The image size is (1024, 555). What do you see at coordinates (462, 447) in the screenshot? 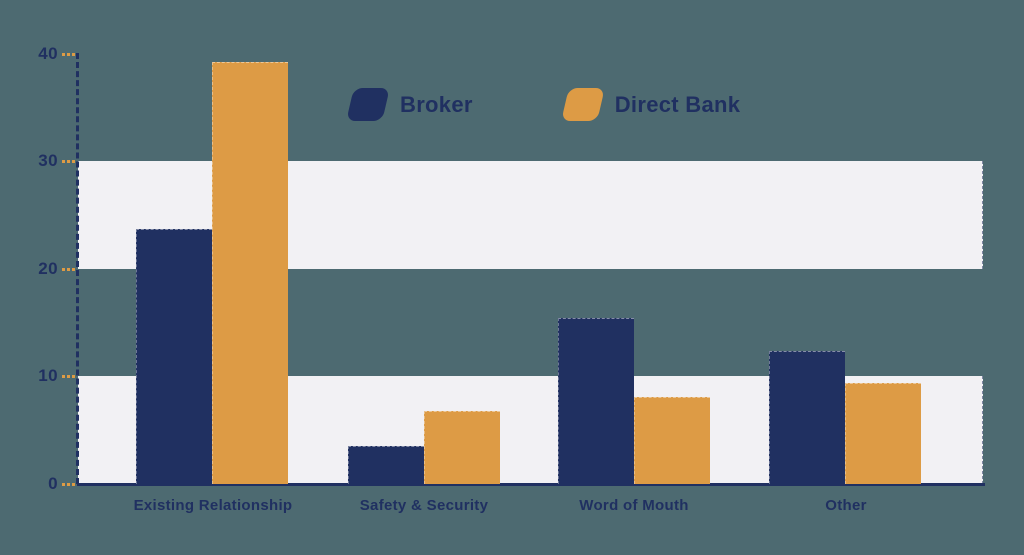
I see `bar-direct-bank-safety-security` at bounding box center [462, 447].